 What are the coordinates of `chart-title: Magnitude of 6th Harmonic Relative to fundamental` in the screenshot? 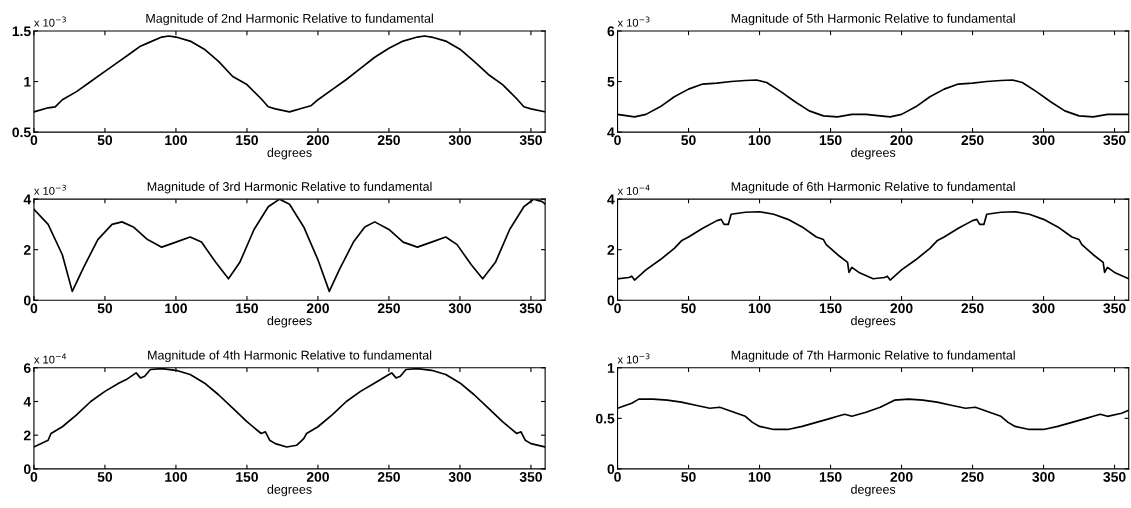 It's located at (873, 187).